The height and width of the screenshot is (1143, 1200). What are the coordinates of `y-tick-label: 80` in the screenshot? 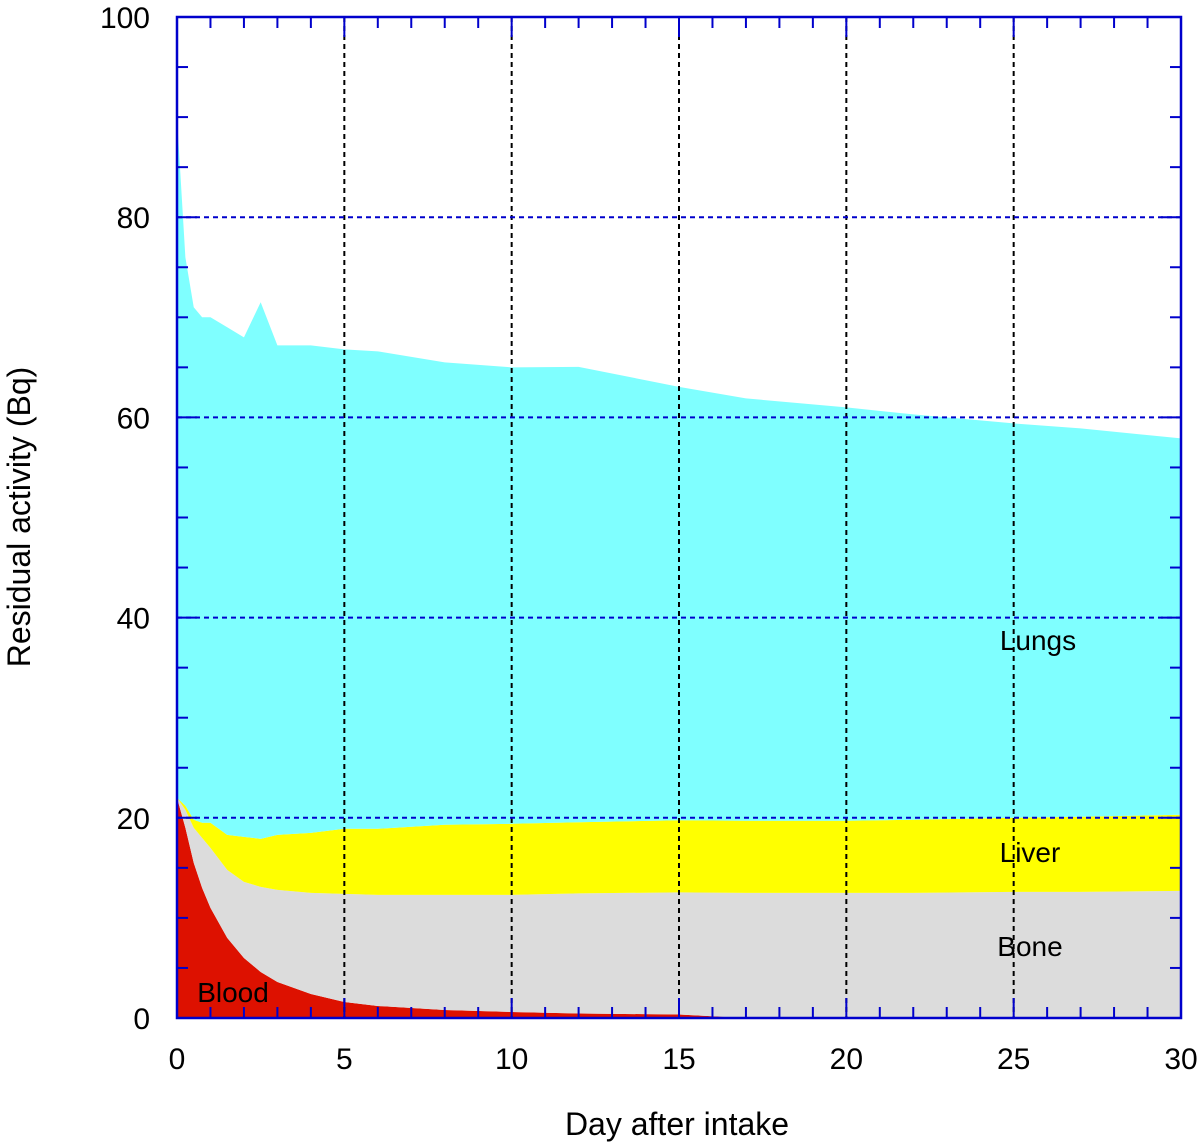 It's located at (133, 218).